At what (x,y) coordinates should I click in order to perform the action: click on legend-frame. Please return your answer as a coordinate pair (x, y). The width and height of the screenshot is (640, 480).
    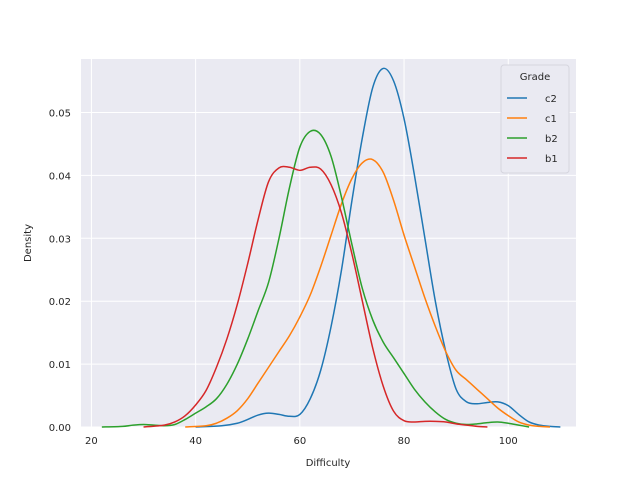
    Looking at the image, I should click on (535, 119).